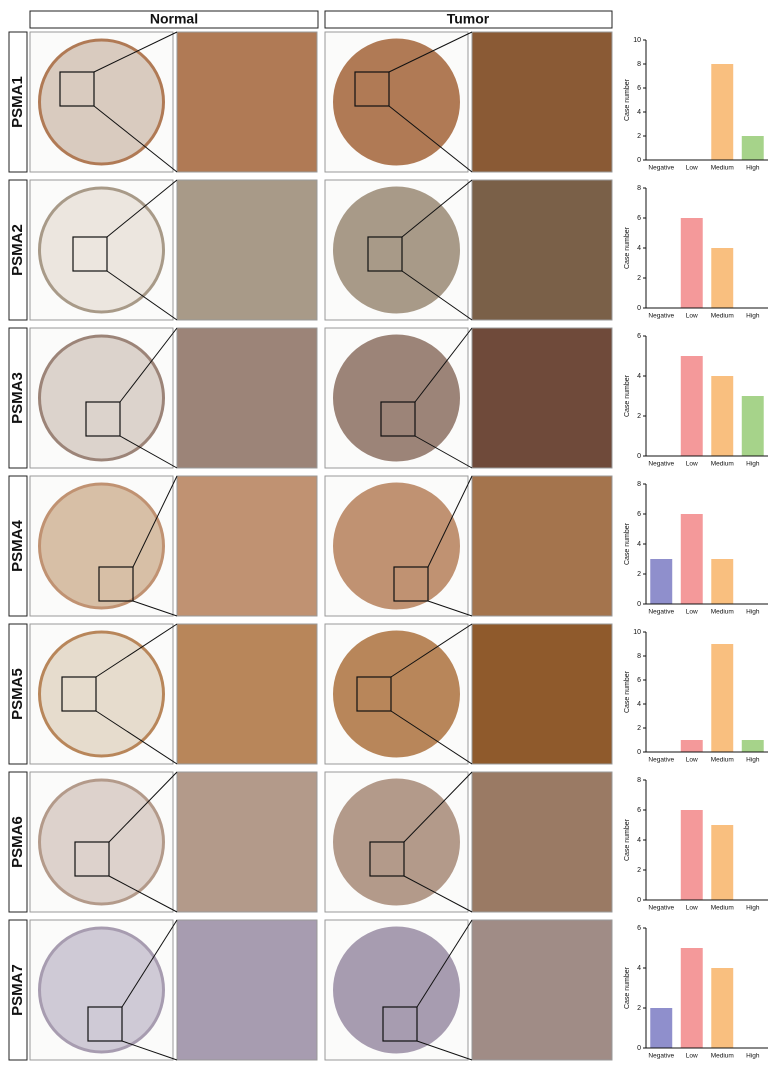 The width and height of the screenshot is (783, 1077). I want to click on y-tick-label: 10, so click(637, 632).